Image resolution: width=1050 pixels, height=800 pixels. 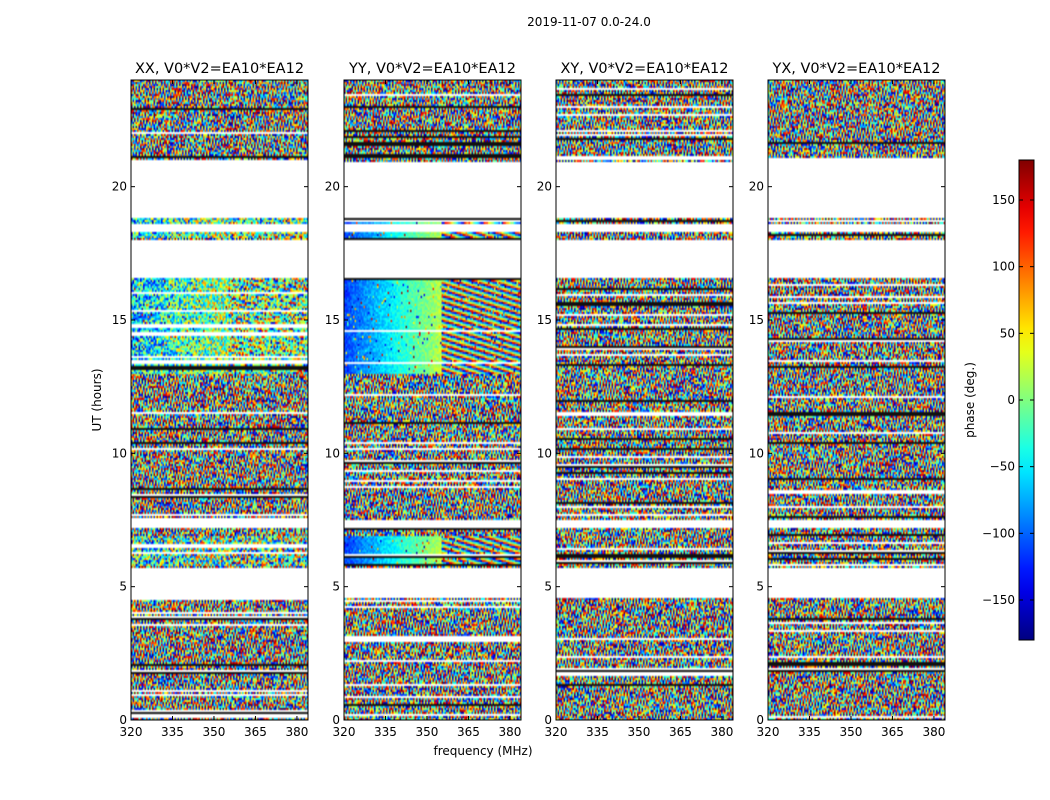 I want to click on heatmap-xy, so click(x=644, y=400).